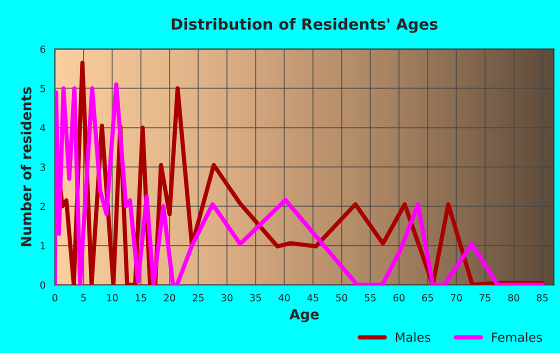 This screenshot has width=560, height=353. I want to click on x-tick-label: 80, so click(514, 298).